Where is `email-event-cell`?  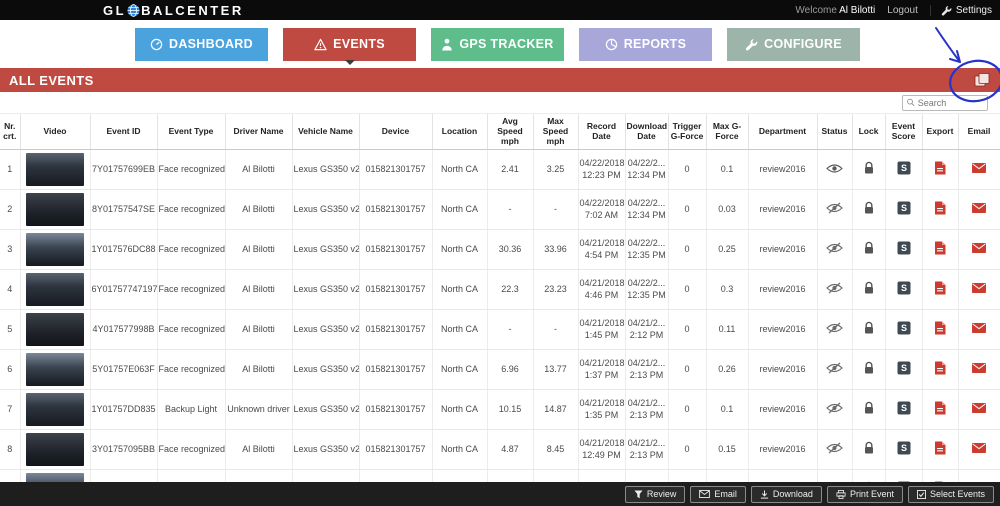 email-event-cell is located at coordinates (979, 409).